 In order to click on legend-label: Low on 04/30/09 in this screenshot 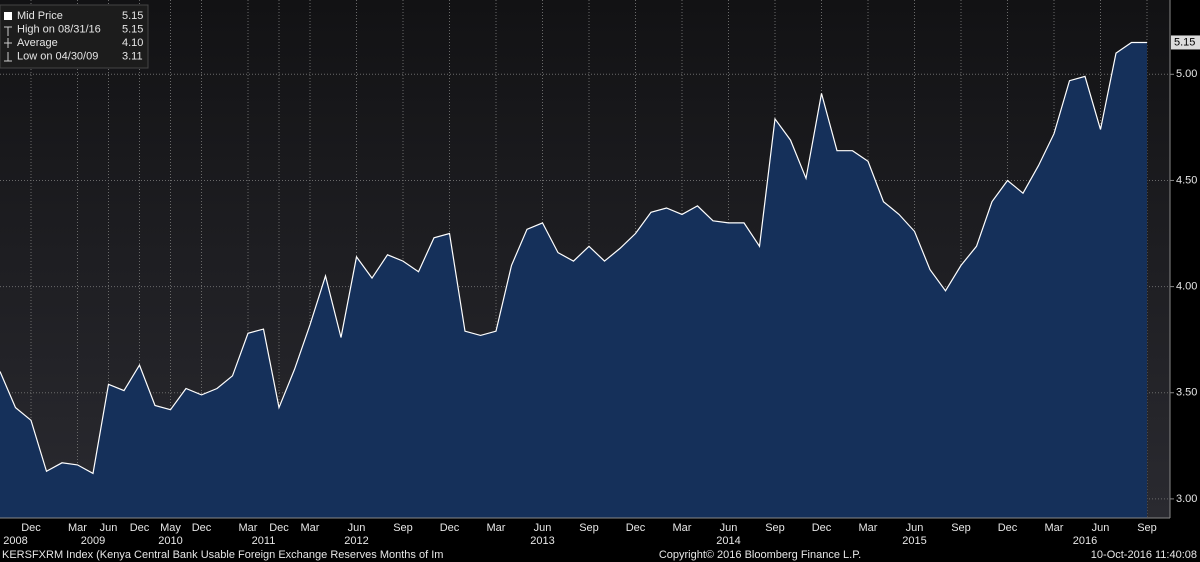, I will do `click(57, 56)`.